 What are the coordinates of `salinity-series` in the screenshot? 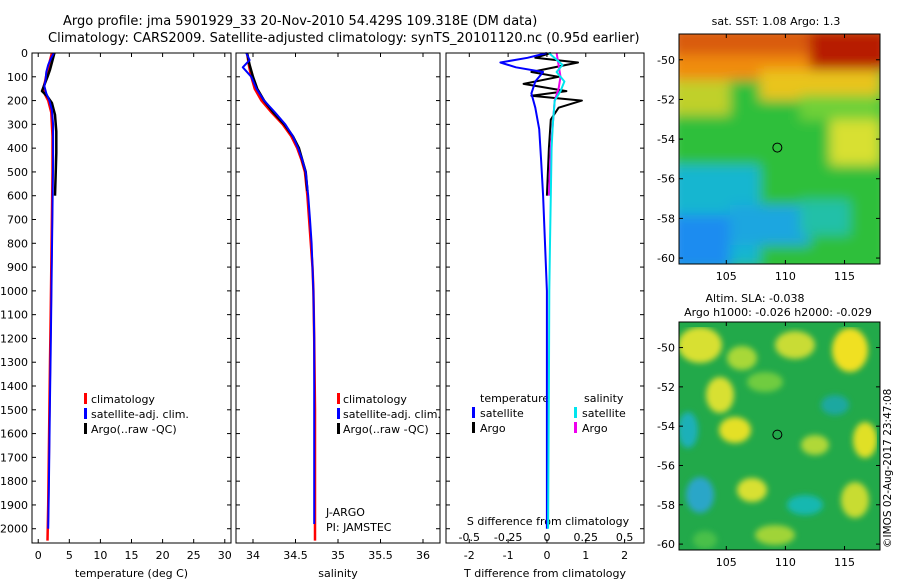 It's located at (279, 296).